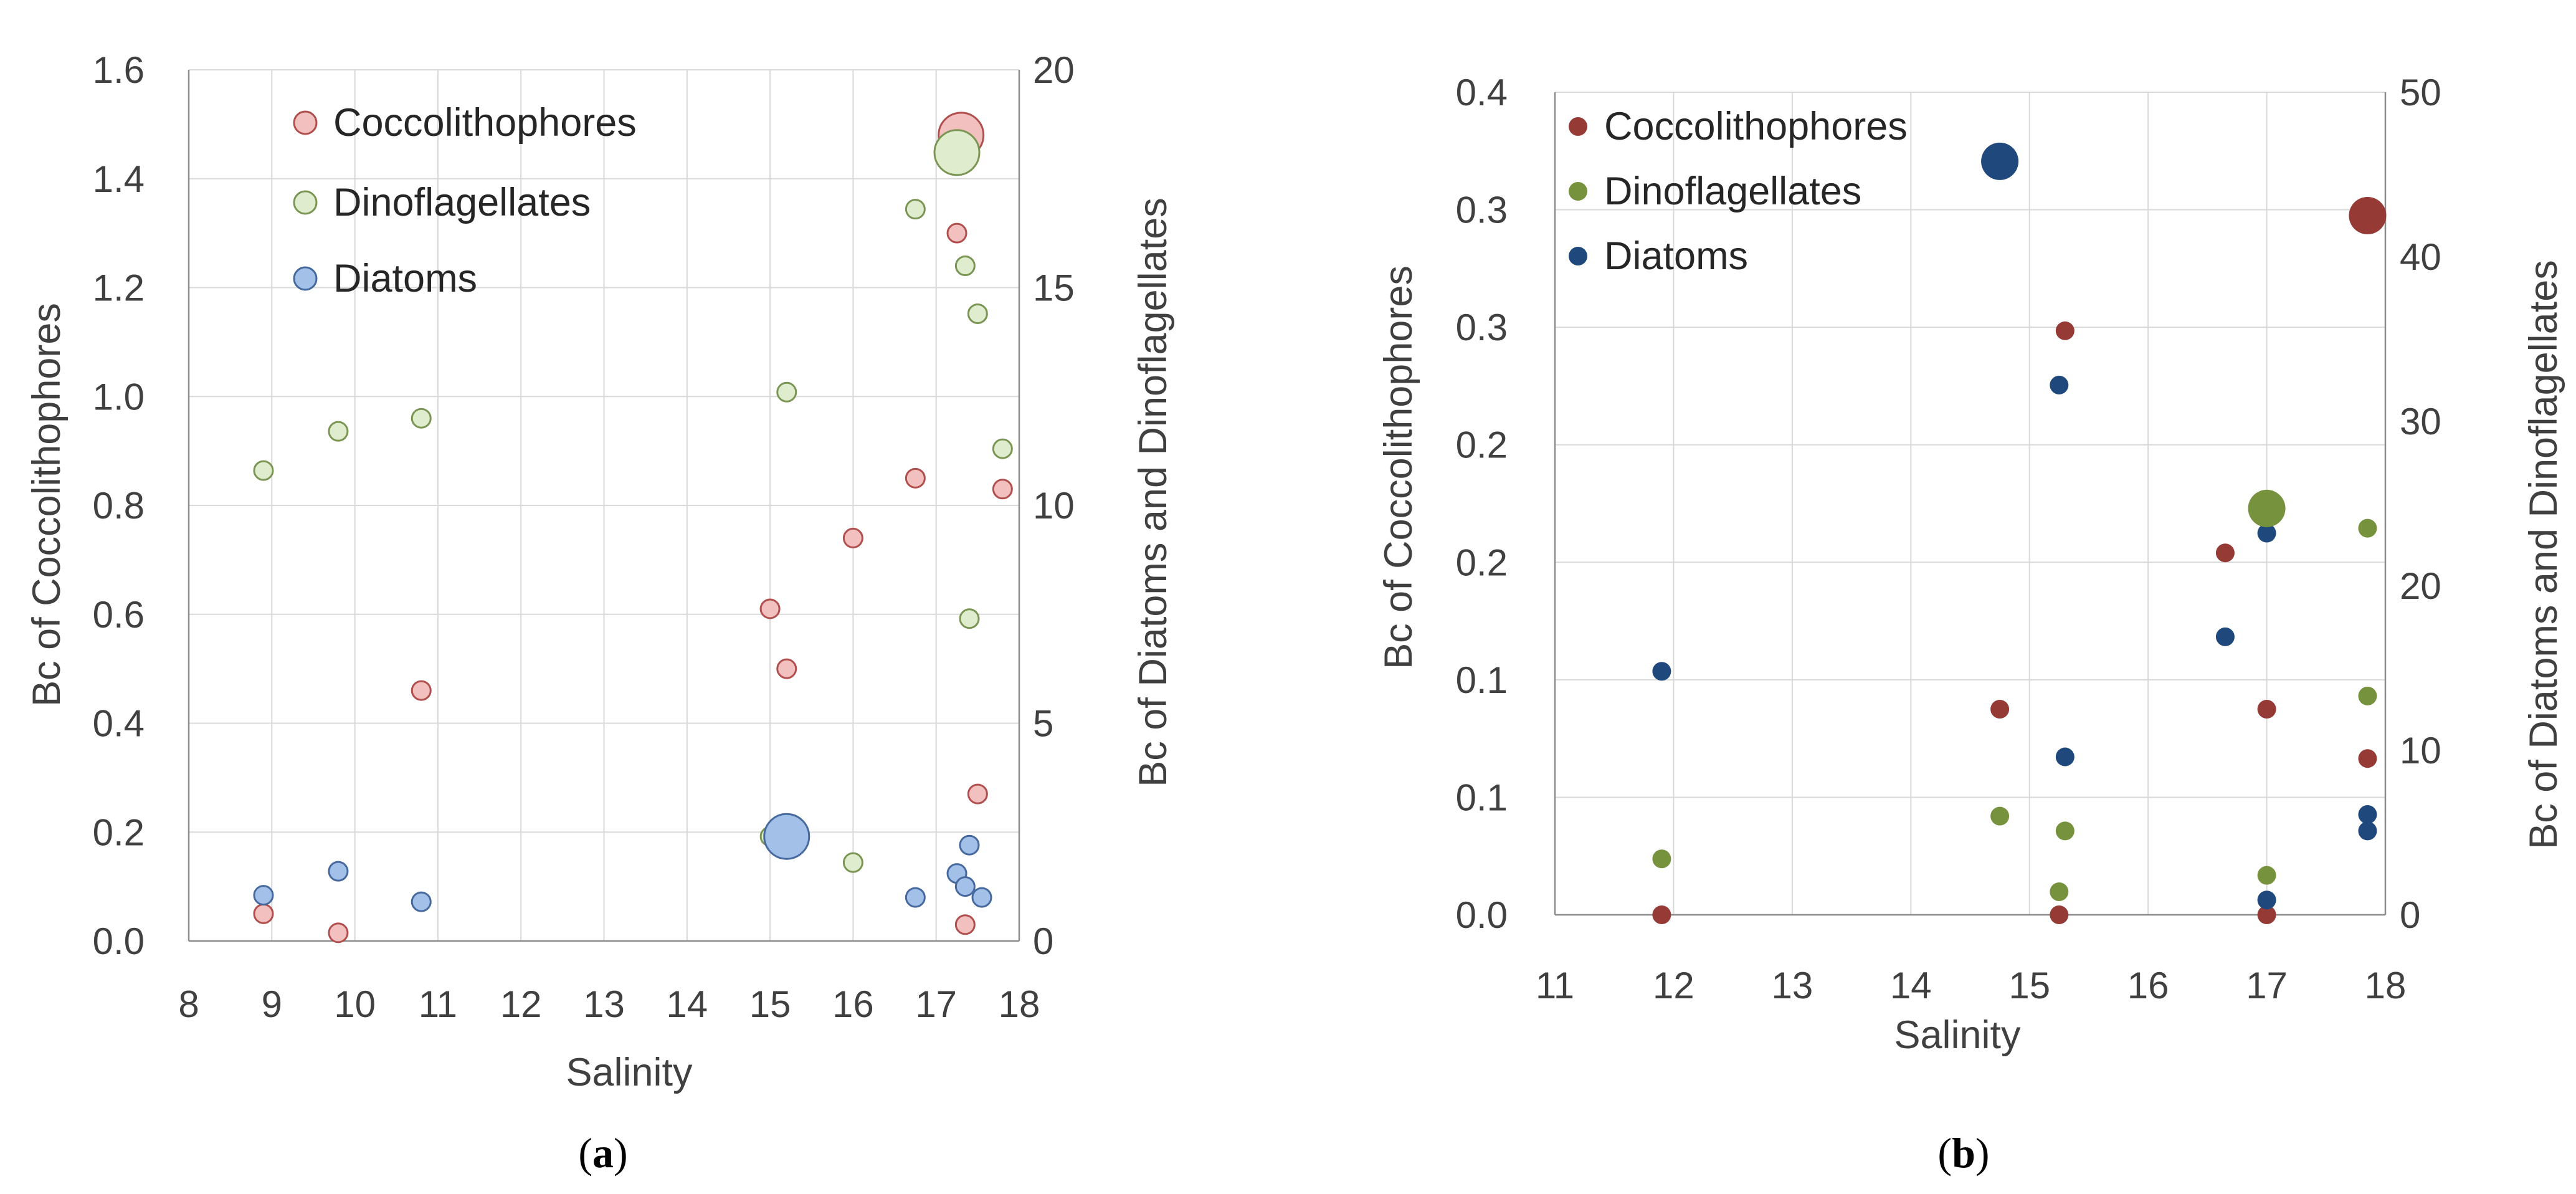 This screenshot has height=1194, width=2576. I want to click on chart-a-left-tick-label: 0.0, so click(119, 941).